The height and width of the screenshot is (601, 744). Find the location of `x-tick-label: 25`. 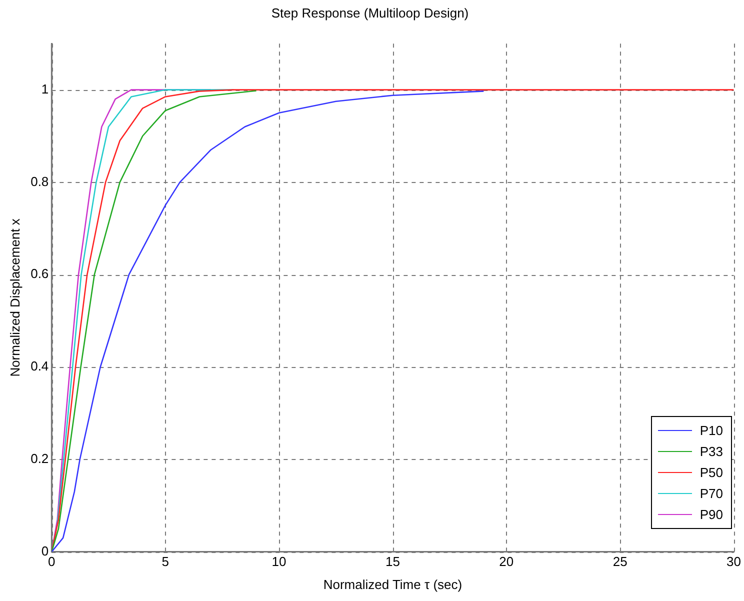

x-tick-label: 25 is located at coordinates (620, 562).